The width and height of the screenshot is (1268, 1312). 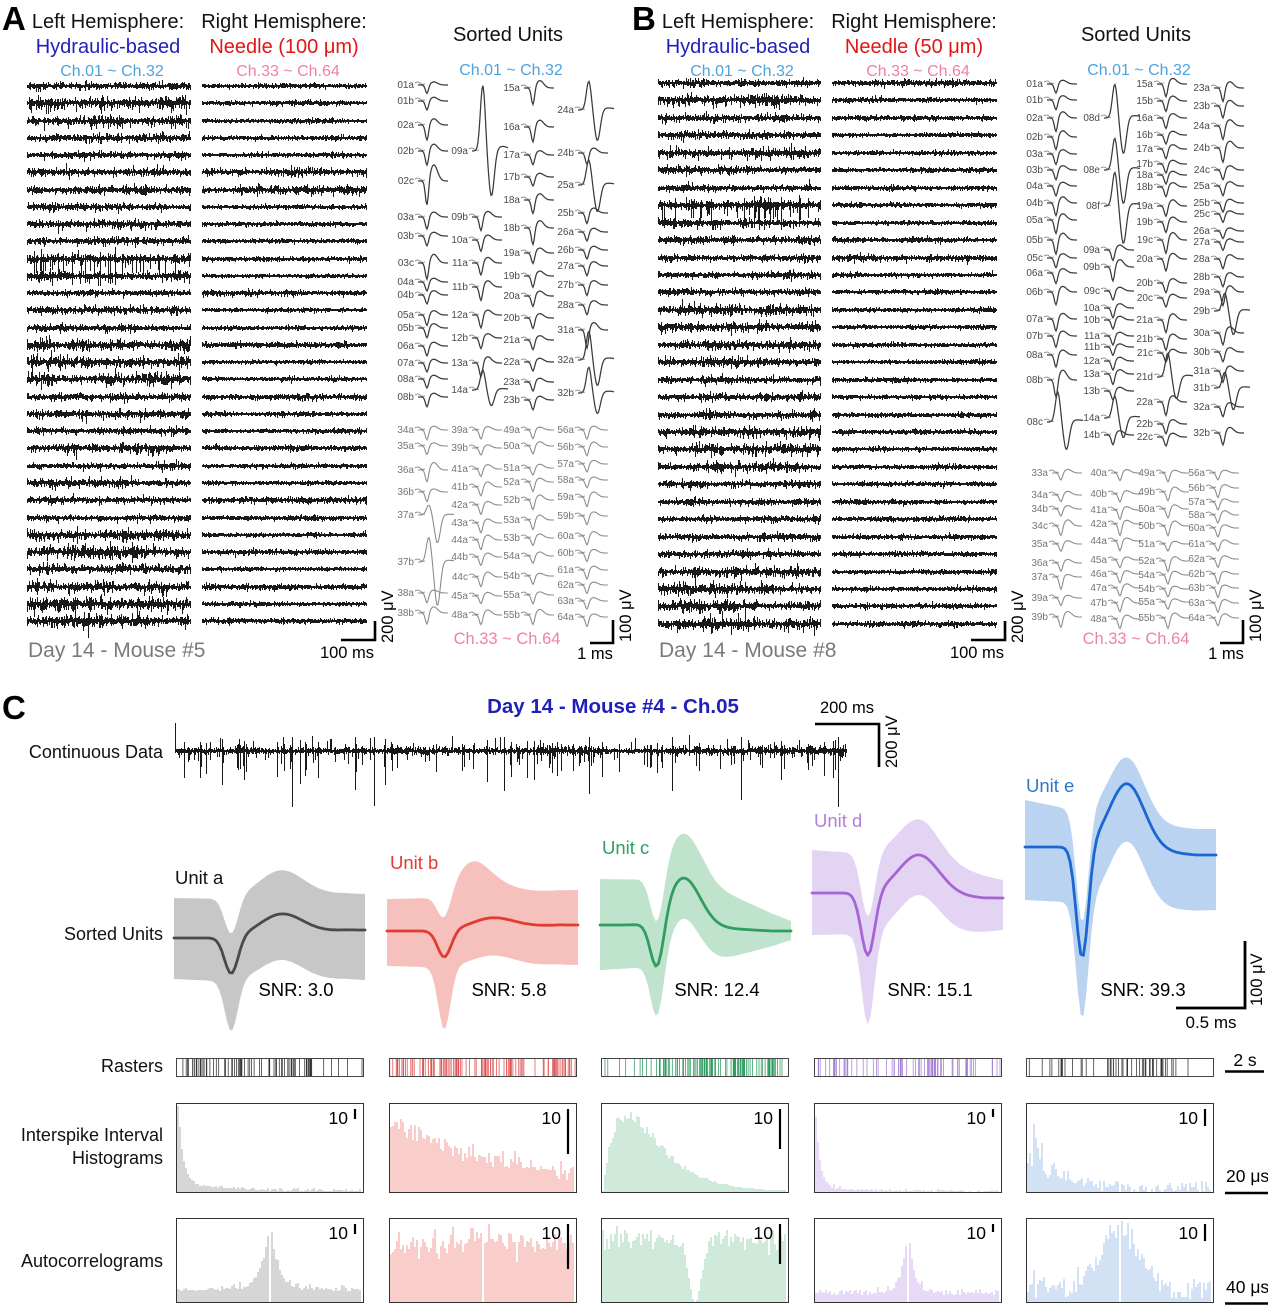 What do you see at coordinates (459, 523) in the screenshot?
I see `svg-text: 43a` at bounding box center [459, 523].